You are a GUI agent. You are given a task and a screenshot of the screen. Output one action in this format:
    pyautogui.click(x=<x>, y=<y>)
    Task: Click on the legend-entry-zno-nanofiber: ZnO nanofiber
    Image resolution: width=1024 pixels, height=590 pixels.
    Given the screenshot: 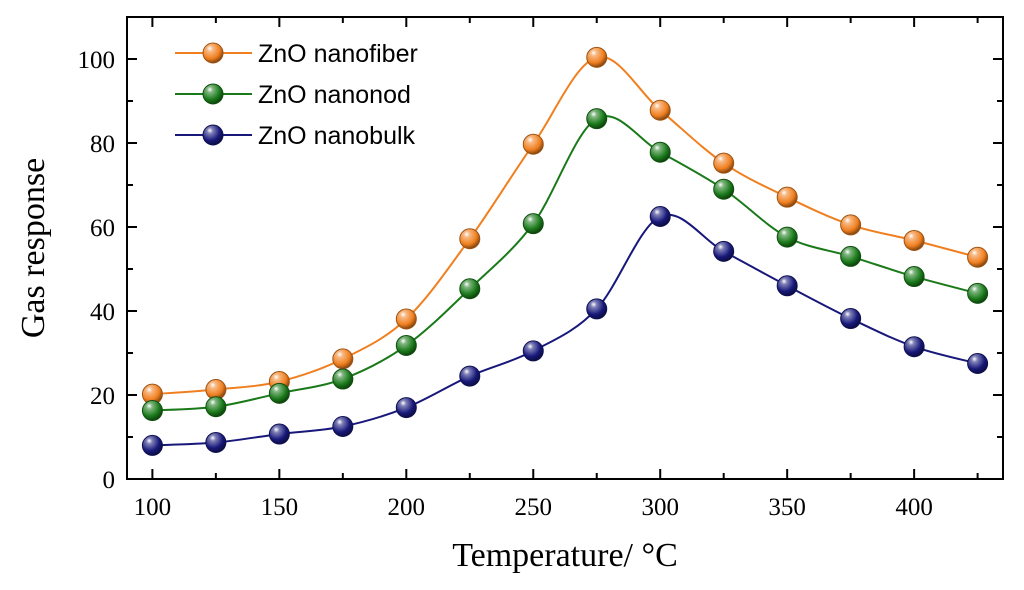 What is the action you would take?
    pyautogui.click(x=296, y=54)
    